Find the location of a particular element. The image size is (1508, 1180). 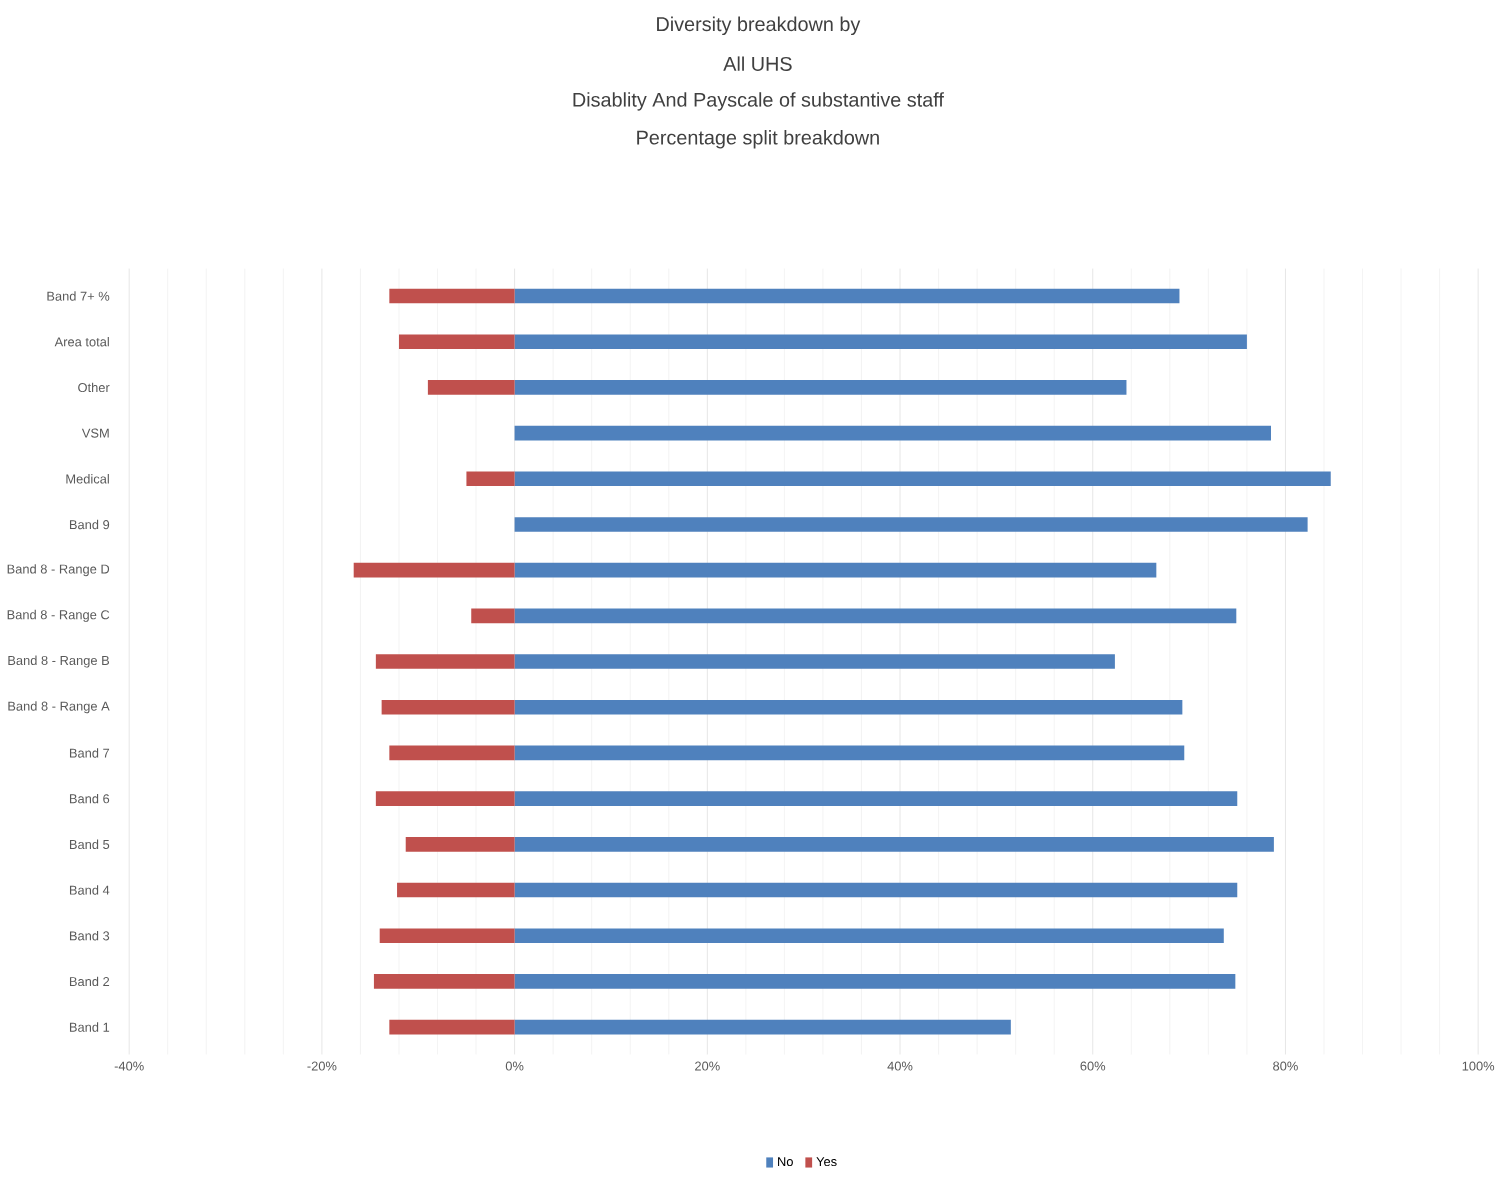

text: Disablity And Payscale of substantive staff is located at coordinates (758, 101).